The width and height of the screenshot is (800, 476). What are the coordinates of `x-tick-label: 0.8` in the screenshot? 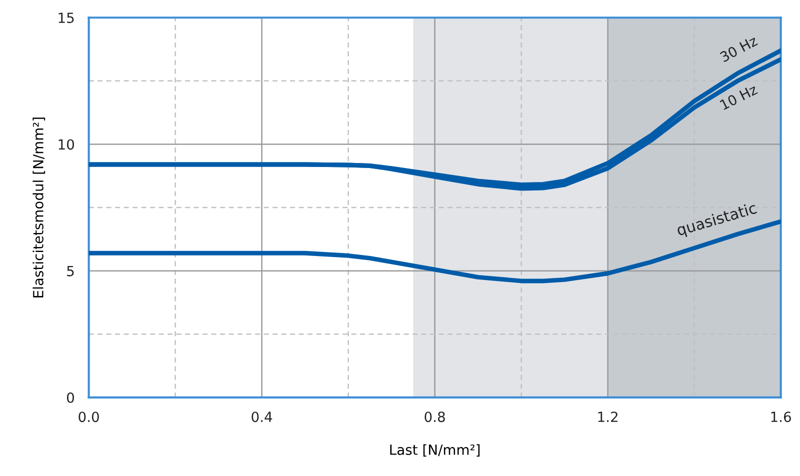 It's located at (434, 417).